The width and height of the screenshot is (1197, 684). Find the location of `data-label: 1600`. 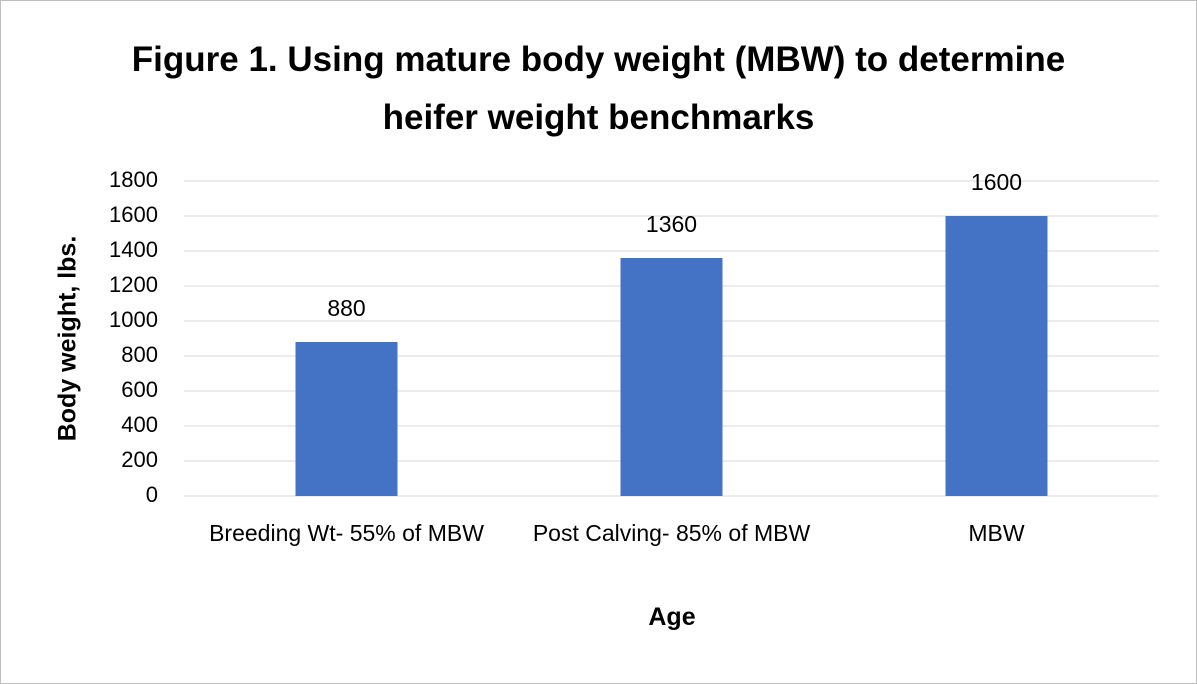

data-label: 1600 is located at coordinates (996, 182).